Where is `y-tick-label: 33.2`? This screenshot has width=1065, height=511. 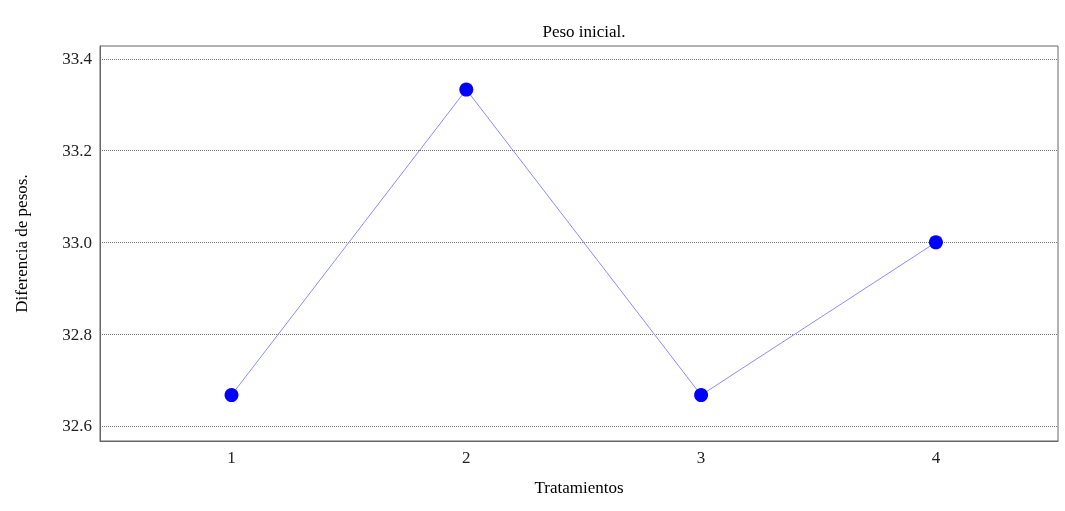
y-tick-label: 33.2 is located at coordinates (77, 151).